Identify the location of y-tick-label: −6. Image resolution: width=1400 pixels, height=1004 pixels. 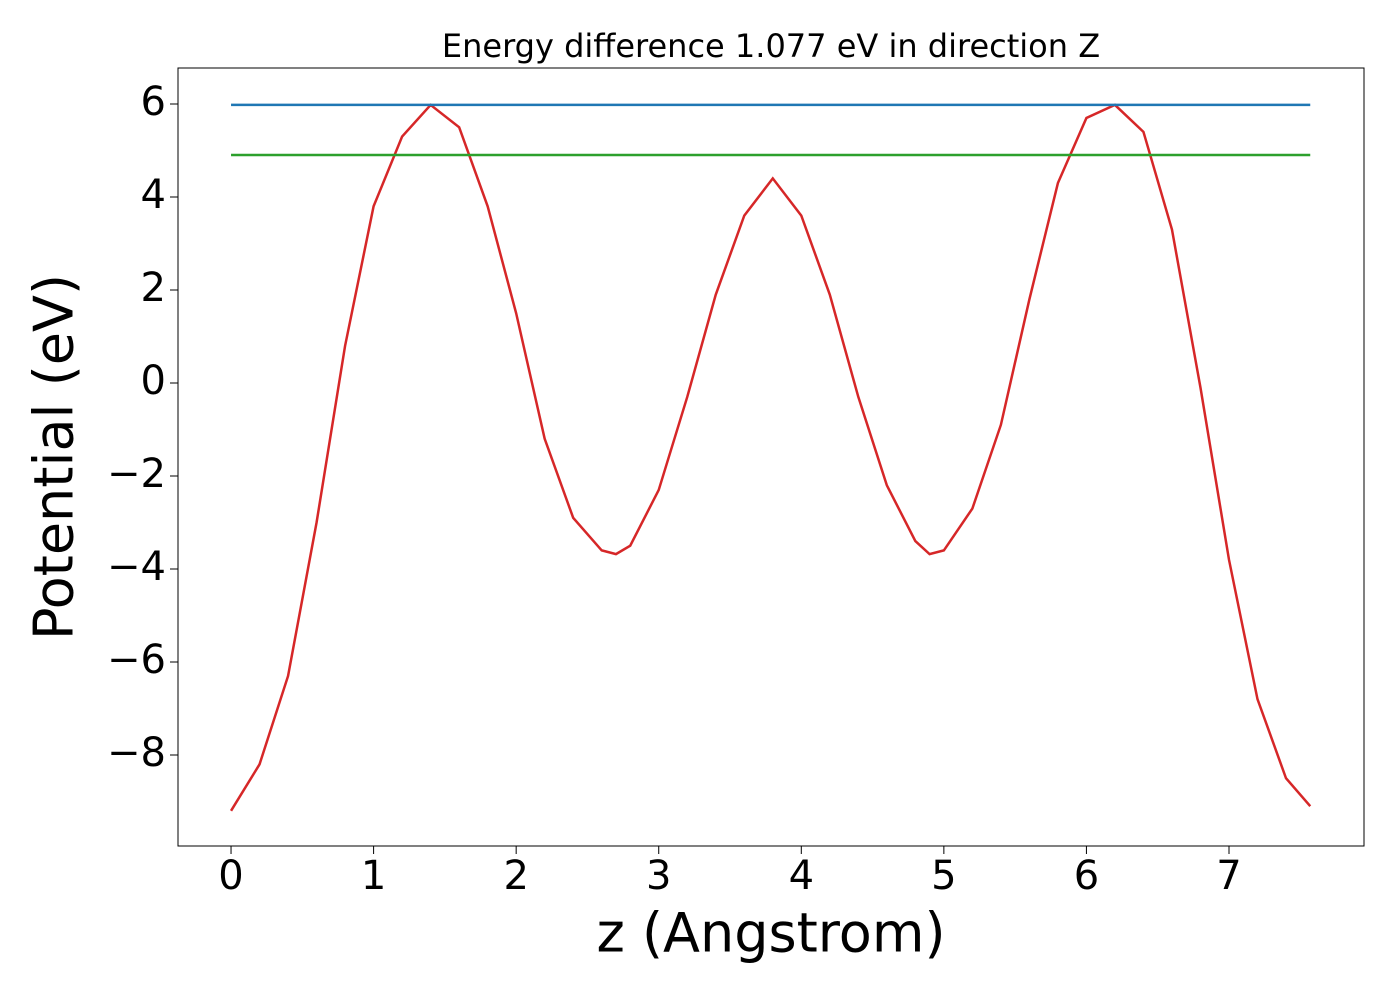
(136, 660).